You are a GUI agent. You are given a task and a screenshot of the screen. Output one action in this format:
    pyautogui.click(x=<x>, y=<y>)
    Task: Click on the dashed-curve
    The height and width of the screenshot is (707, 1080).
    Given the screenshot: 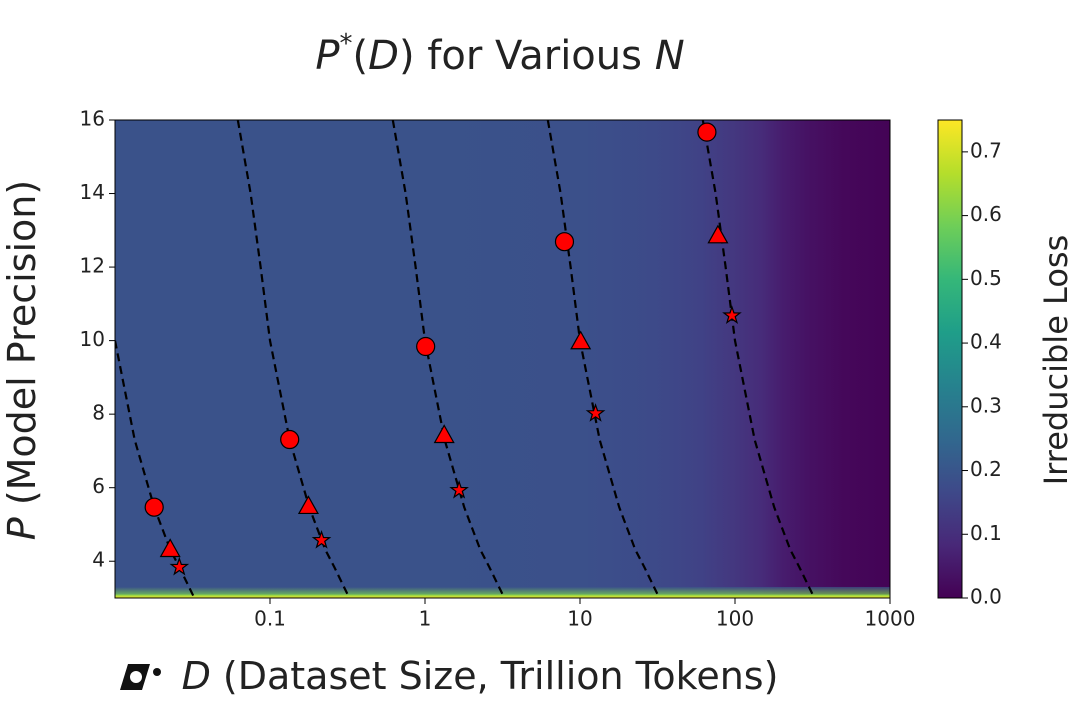 What is the action you would take?
    pyautogui.click(x=155, y=469)
    